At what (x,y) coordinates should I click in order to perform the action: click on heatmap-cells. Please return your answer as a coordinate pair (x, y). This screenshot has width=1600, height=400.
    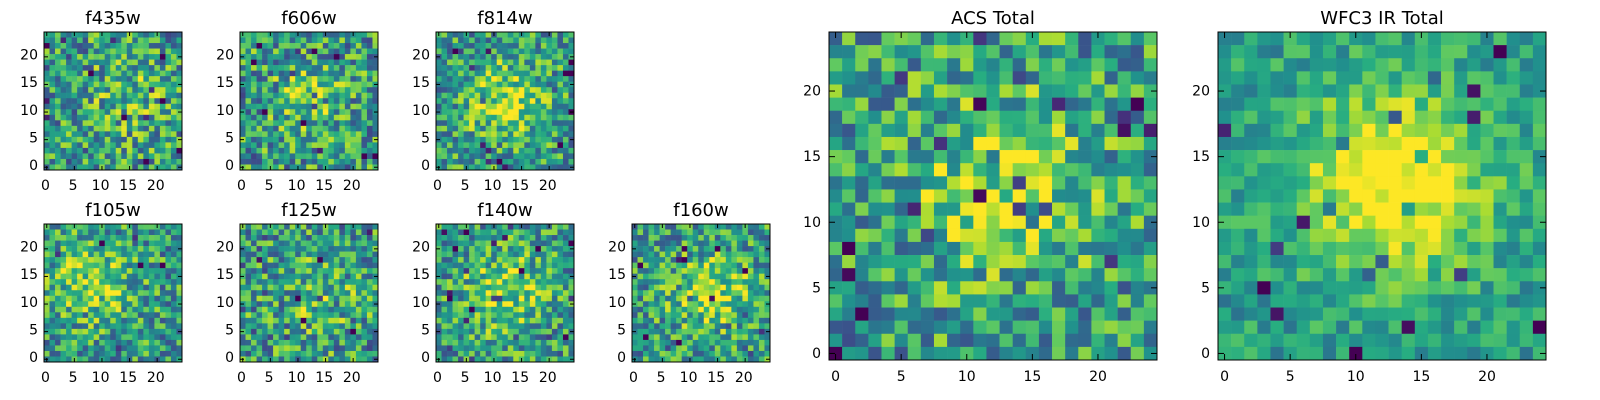
    Looking at the image, I should click on (505, 101).